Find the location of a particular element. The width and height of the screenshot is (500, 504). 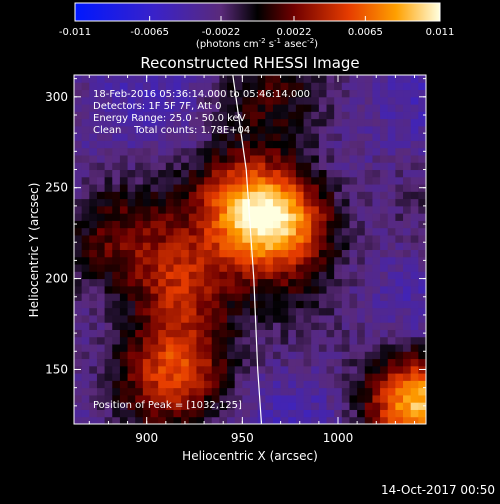

info-peak: Position of Peak = [1032,125] is located at coordinates (167, 405).